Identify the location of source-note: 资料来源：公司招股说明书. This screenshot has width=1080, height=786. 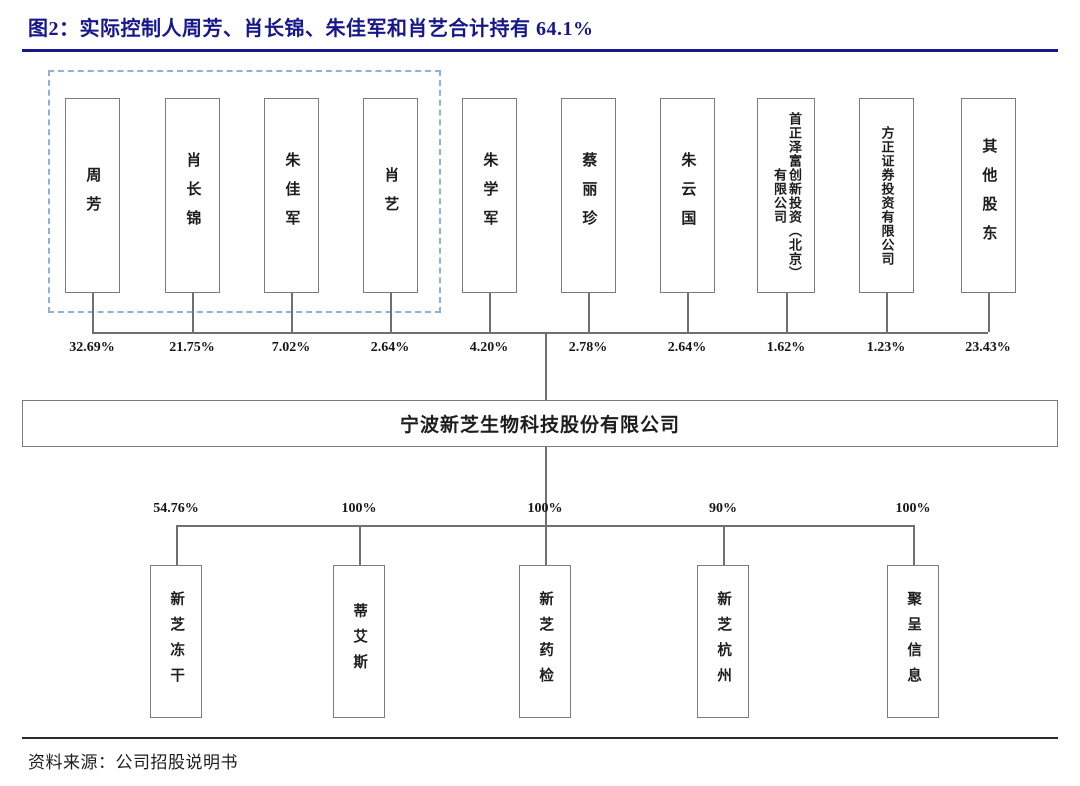
(133, 762).